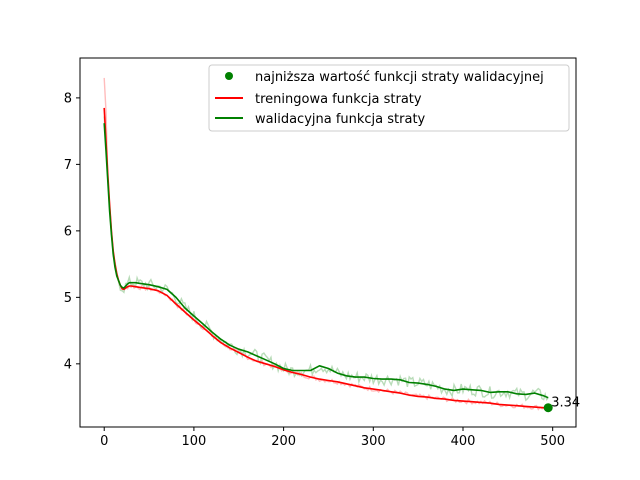  I want to click on x-axis: 0 100 200 300 400 500, so click(332, 438).